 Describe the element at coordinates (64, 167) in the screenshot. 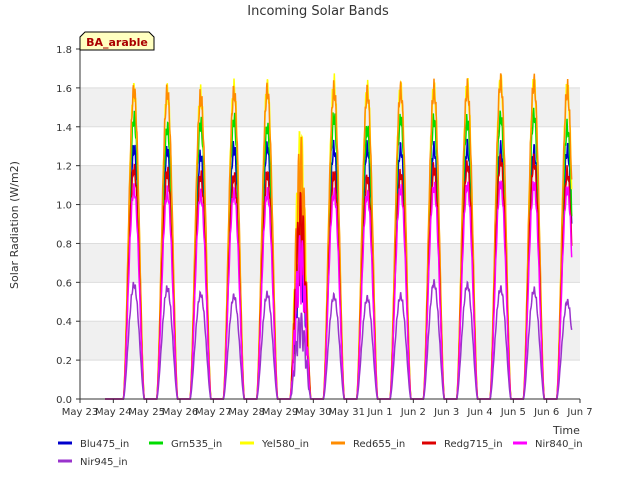

I see `y-tick-label: 1.2` at that location.